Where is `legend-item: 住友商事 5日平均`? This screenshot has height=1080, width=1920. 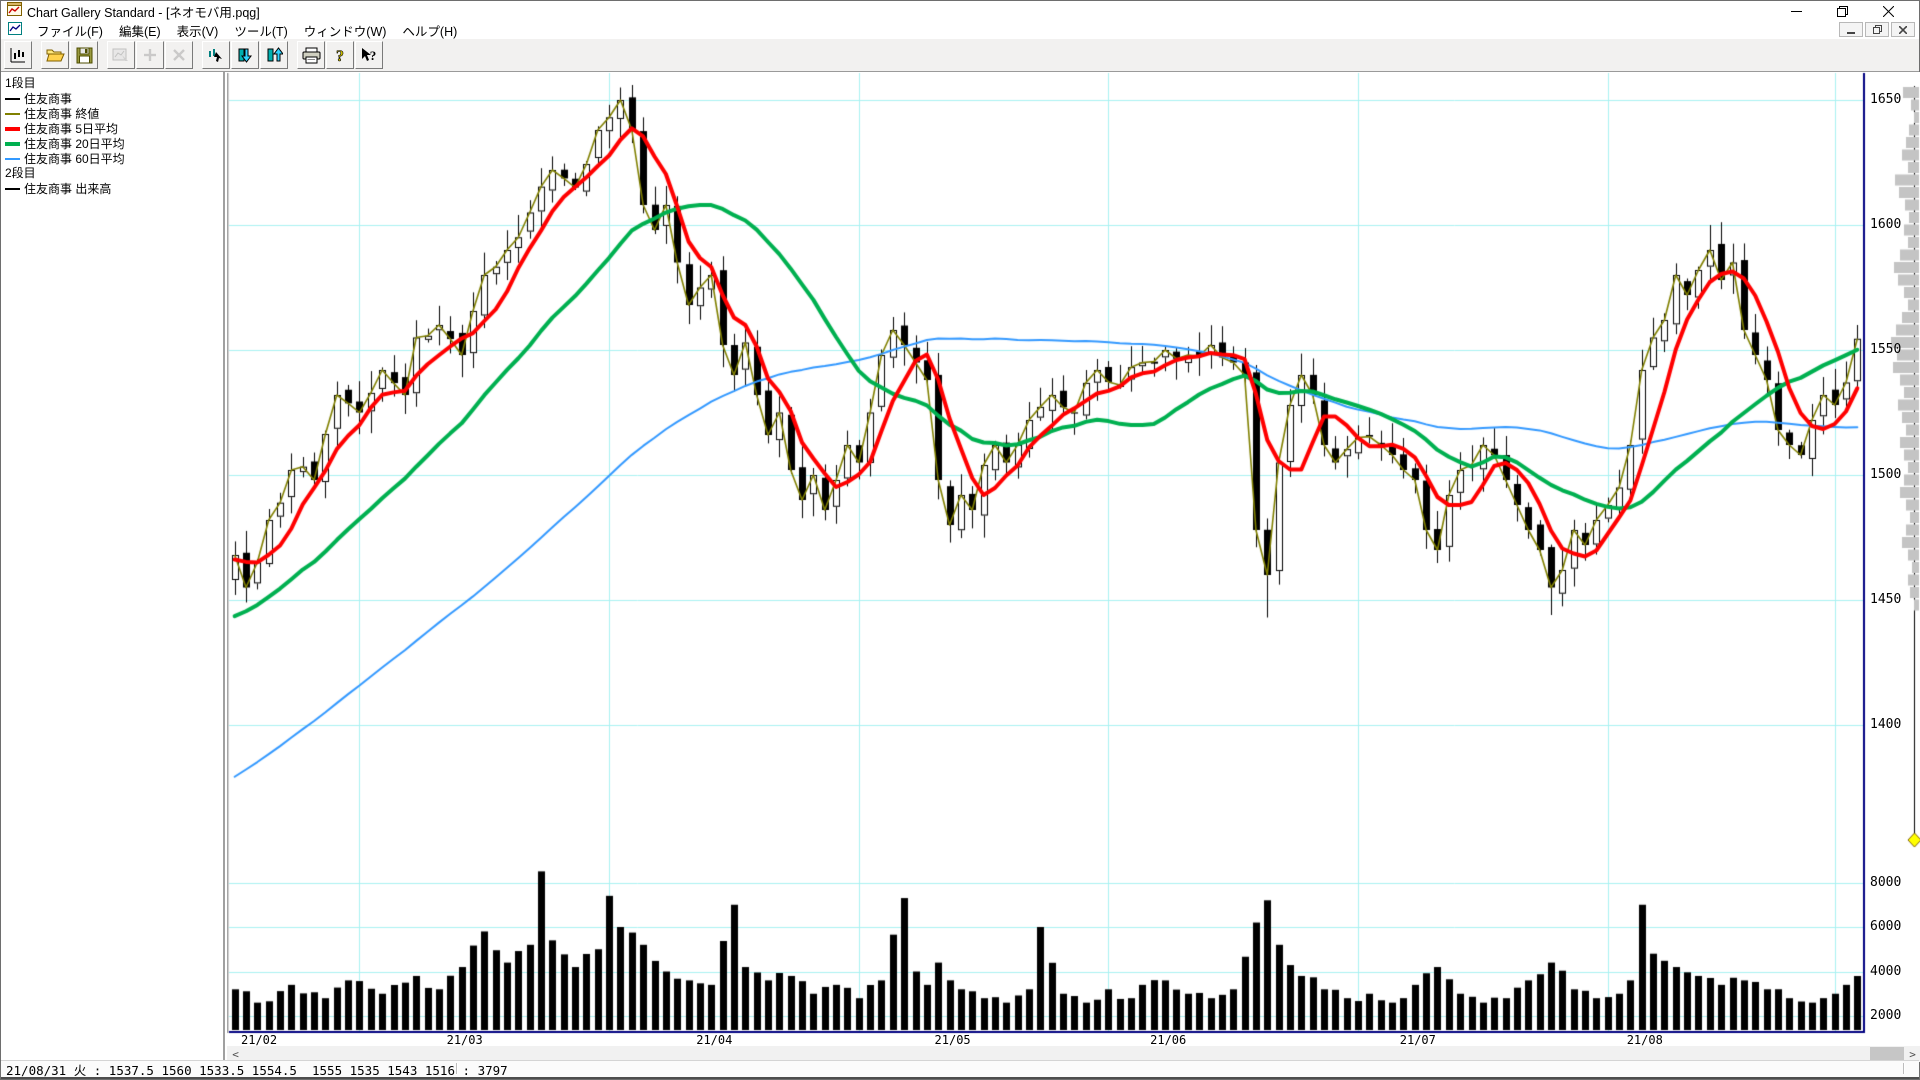 legend-item: 住友商事 5日平均 is located at coordinates (114, 128).